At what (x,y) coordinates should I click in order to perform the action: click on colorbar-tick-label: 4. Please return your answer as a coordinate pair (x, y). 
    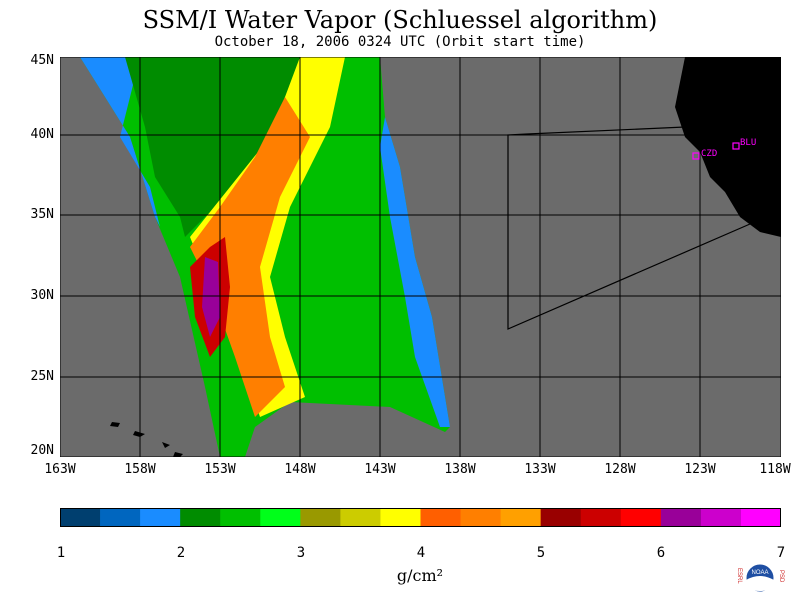
    Looking at the image, I should click on (421, 553).